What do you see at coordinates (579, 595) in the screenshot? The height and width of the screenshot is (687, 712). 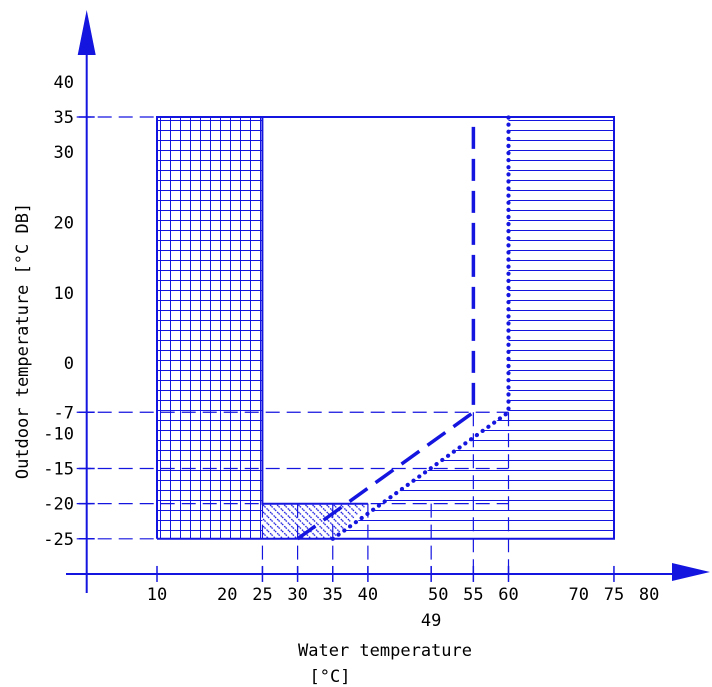 I see `x-tick-label: 70` at bounding box center [579, 595].